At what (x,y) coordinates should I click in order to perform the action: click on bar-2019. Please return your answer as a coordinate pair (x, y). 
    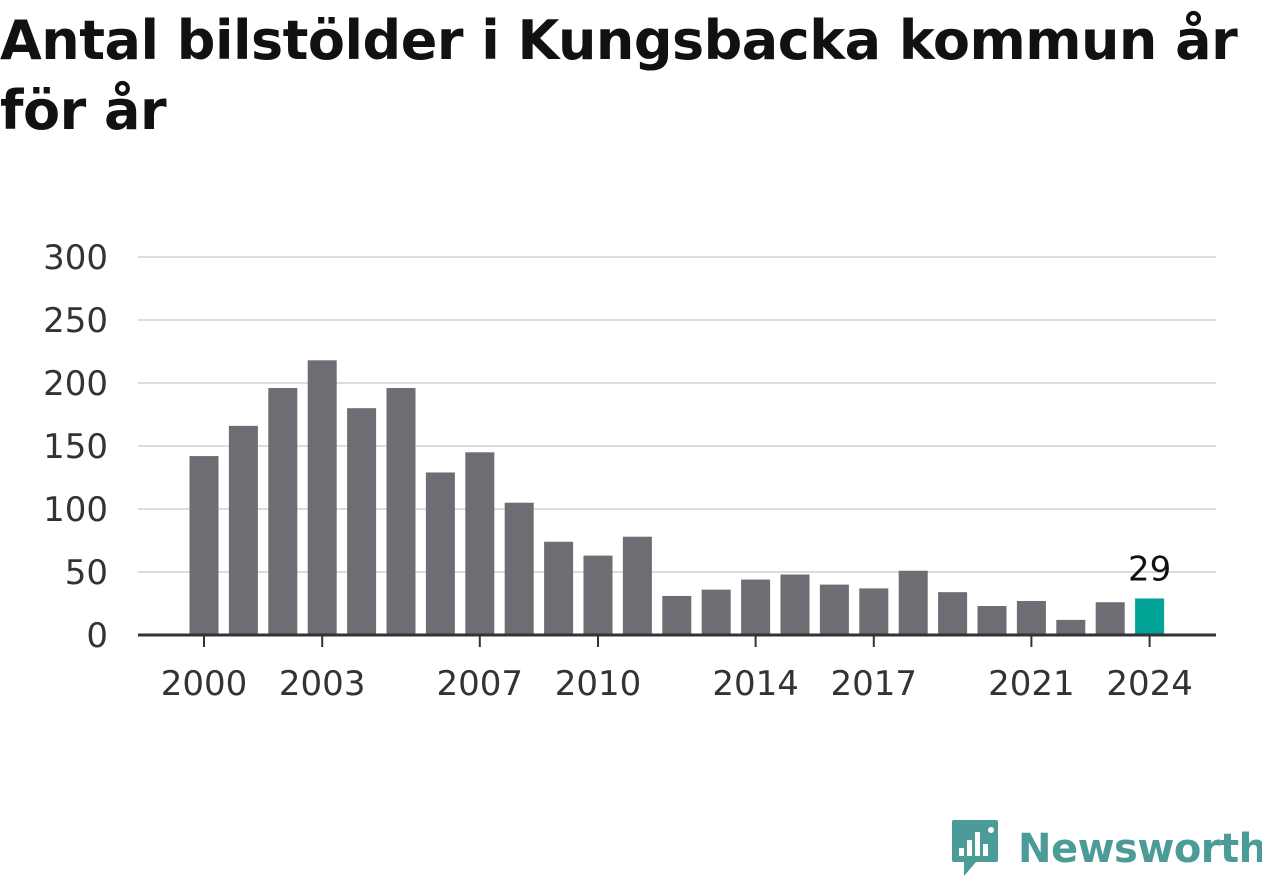
    Looking at the image, I should click on (953, 613).